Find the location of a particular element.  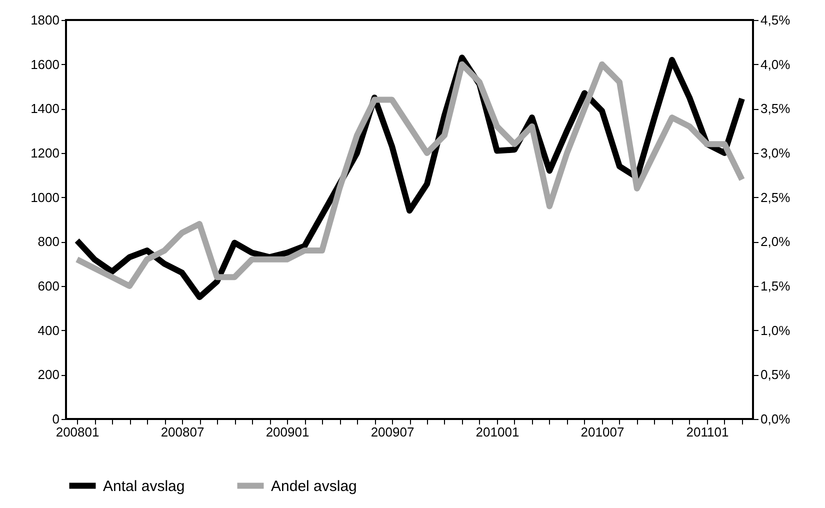

y2-tick-label: 4,0% is located at coordinates (775, 64).